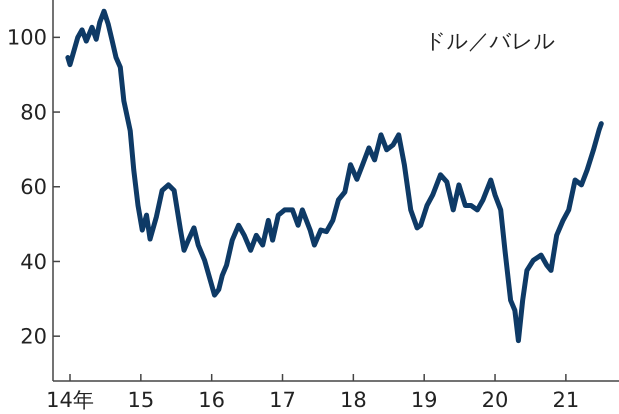 This screenshot has height=414, width=619. I want to click on x-tick-label: 21, so click(566, 400).